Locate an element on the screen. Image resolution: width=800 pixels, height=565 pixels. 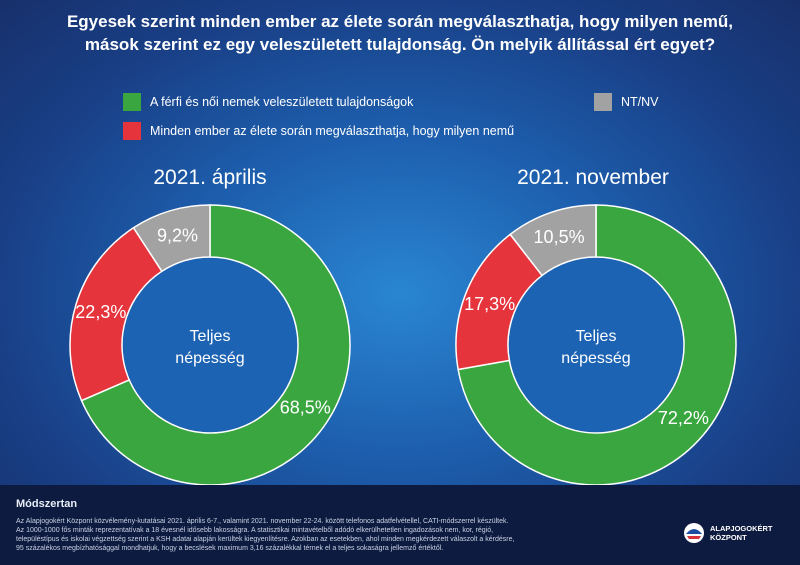
donut-november-title: 2021. november is located at coordinates (593, 177).